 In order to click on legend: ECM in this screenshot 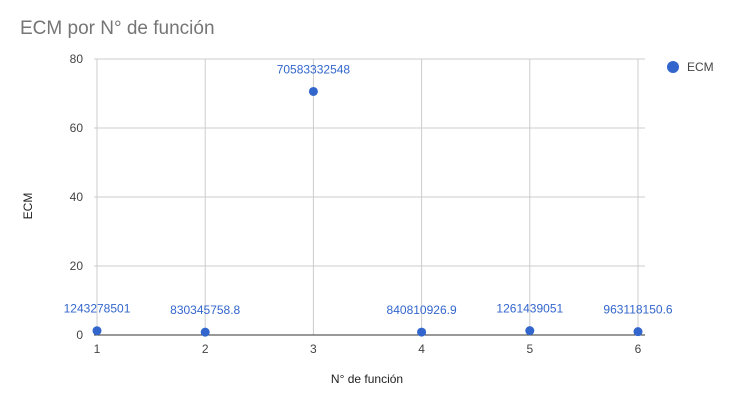, I will do `click(690, 67)`.